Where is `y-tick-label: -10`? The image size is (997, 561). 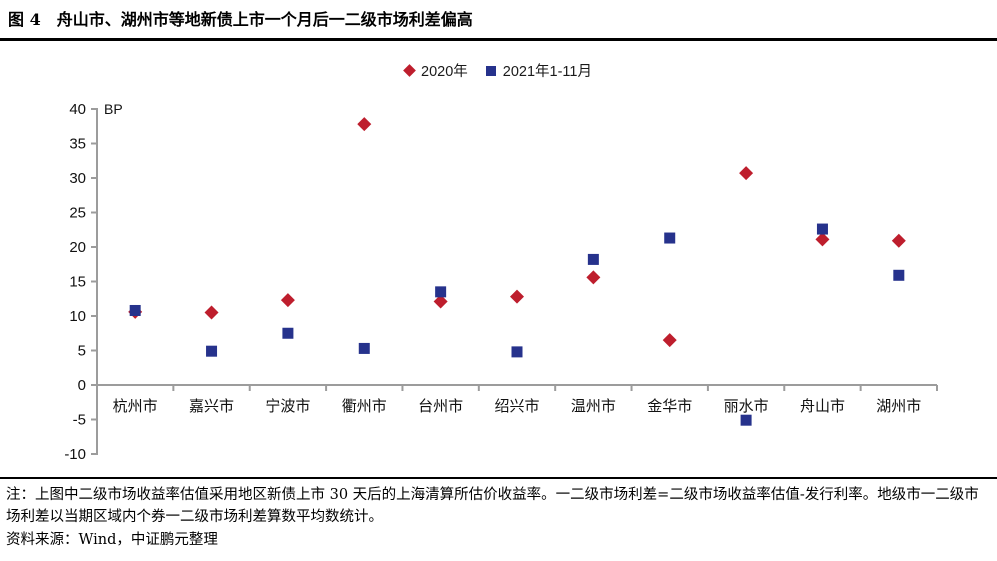 y-tick-label: -10 is located at coordinates (75, 454).